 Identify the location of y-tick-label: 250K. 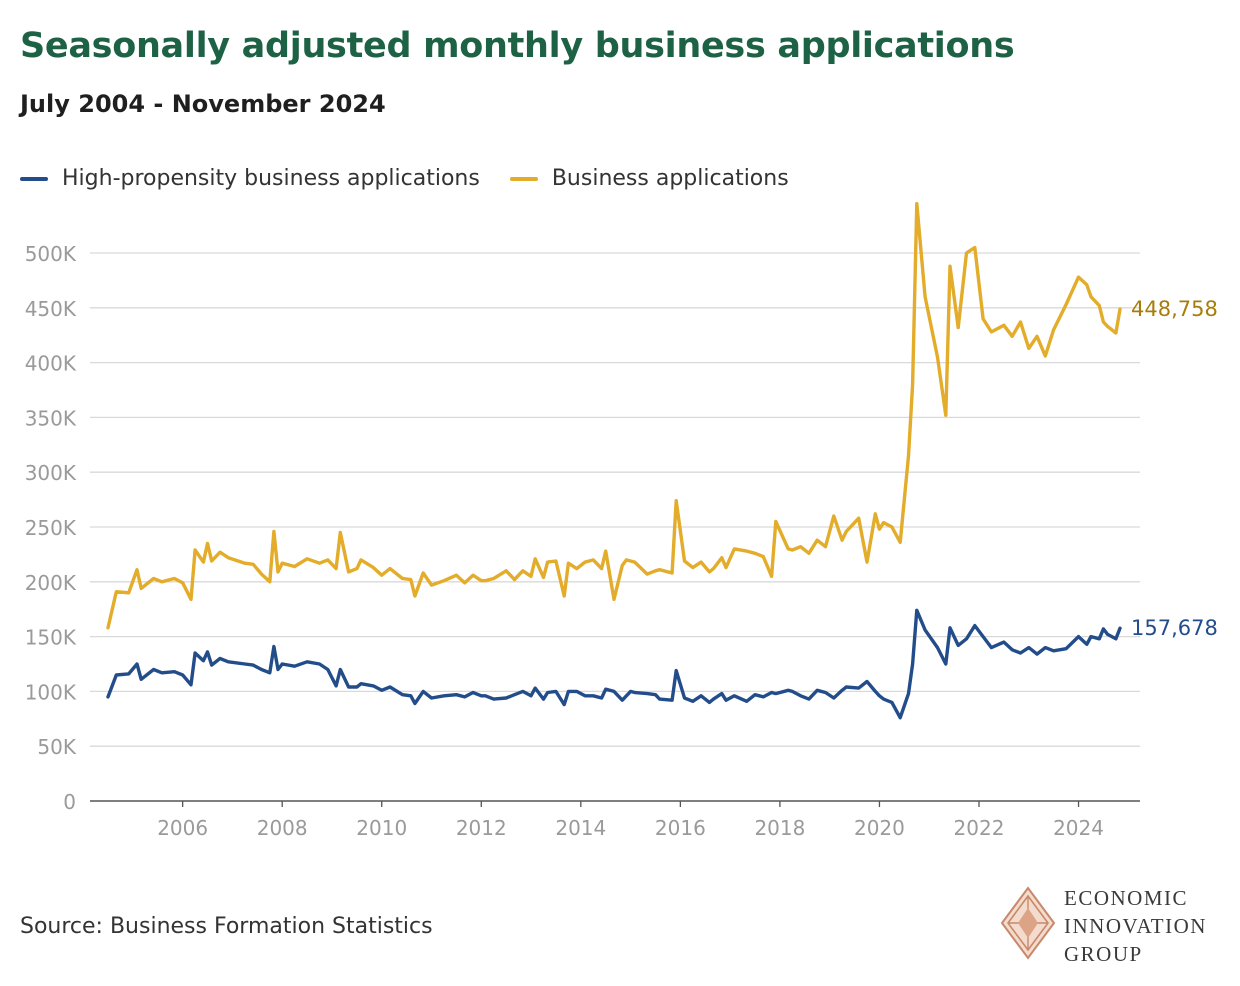
(51, 528).